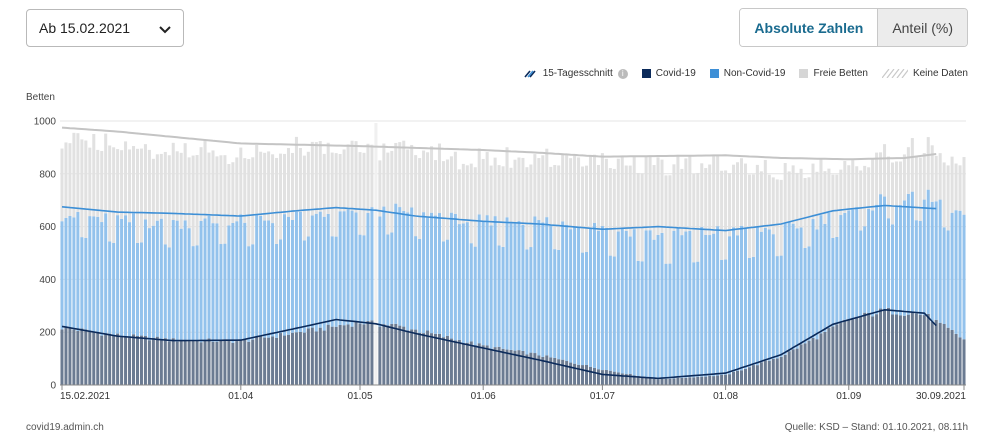 Image resolution: width=994 pixels, height=446 pixels. What do you see at coordinates (668, 73) in the screenshot?
I see `legend-item-covid: Covid-19` at bounding box center [668, 73].